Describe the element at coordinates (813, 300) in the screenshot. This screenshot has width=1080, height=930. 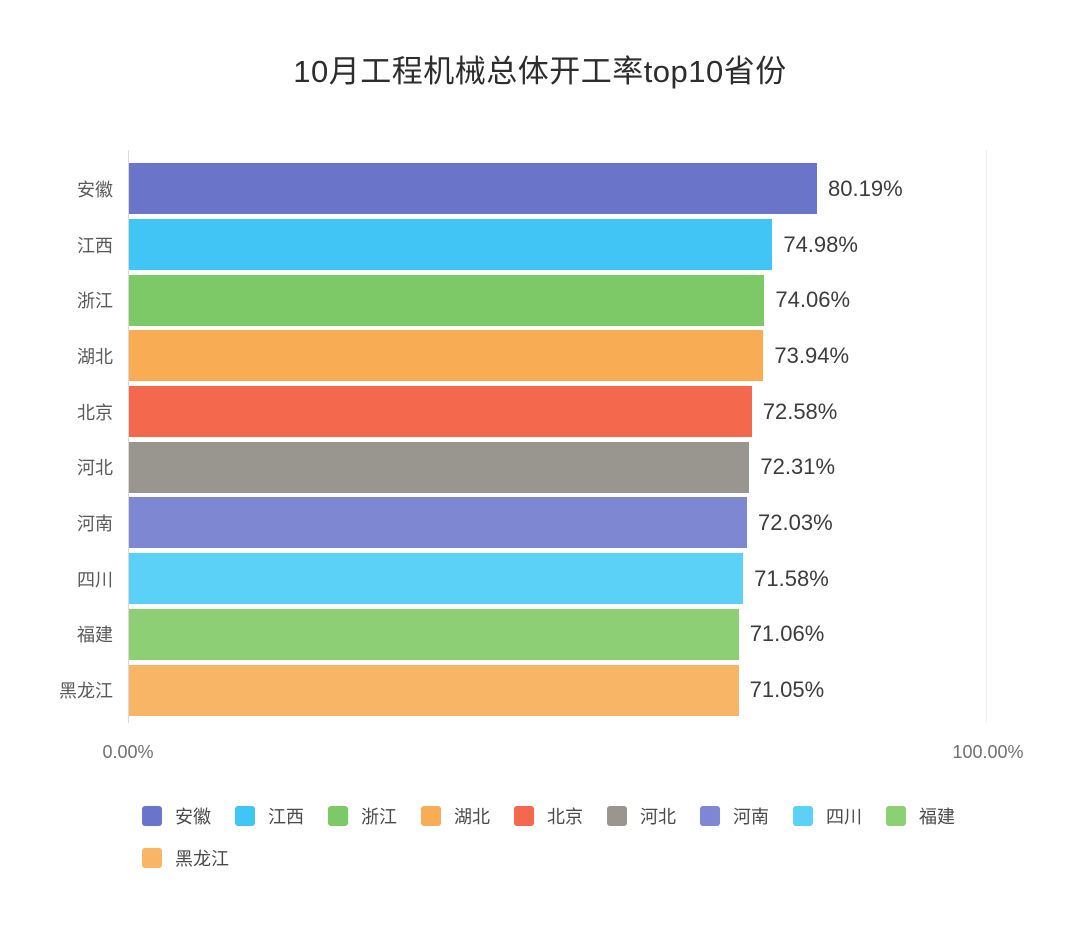
I see `bar-value-label: 74.06%` at that location.